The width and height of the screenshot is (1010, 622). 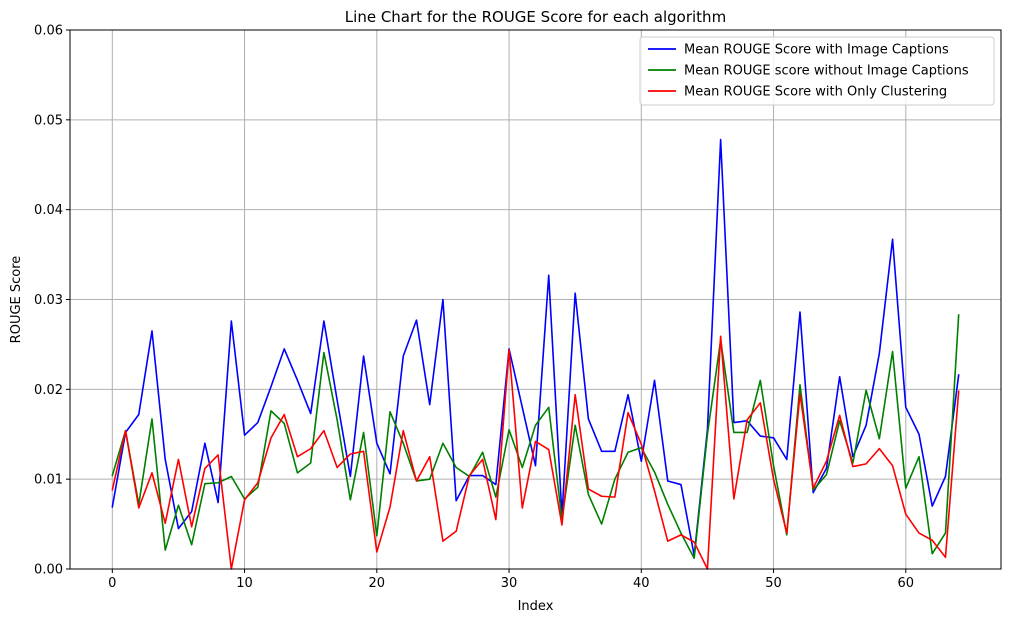 What do you see at coordinates (641, 583) in the screenshot?
I see `x-tick-label: 40` at bounding box center [641, 583].